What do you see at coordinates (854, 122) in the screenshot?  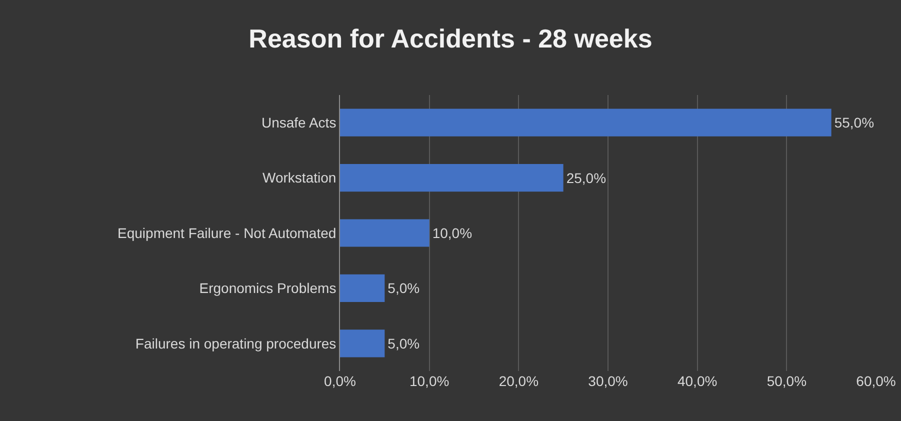 I see `data-label: 55,0%` at bounding box center [854, 122].